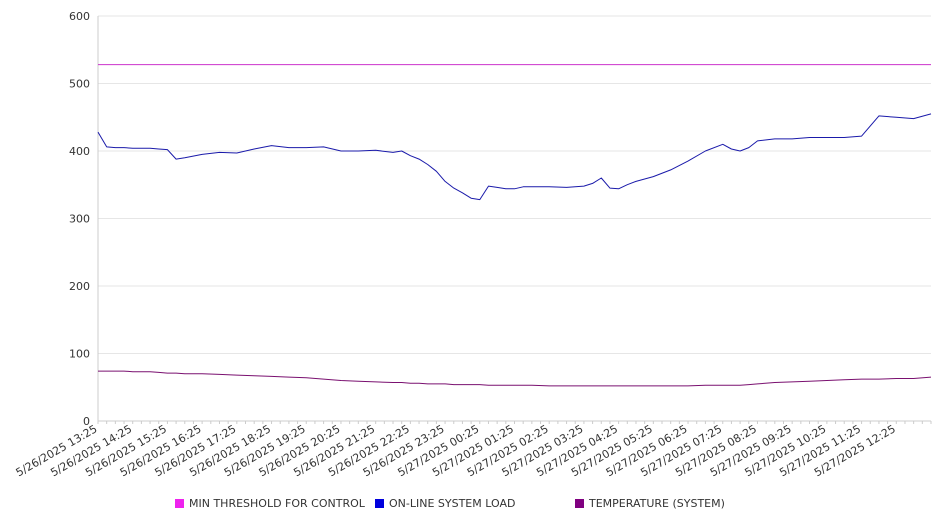  Describe the element at coordinates (79, 84) in the screenshot. I see `y-tick-label: 500` at that location.